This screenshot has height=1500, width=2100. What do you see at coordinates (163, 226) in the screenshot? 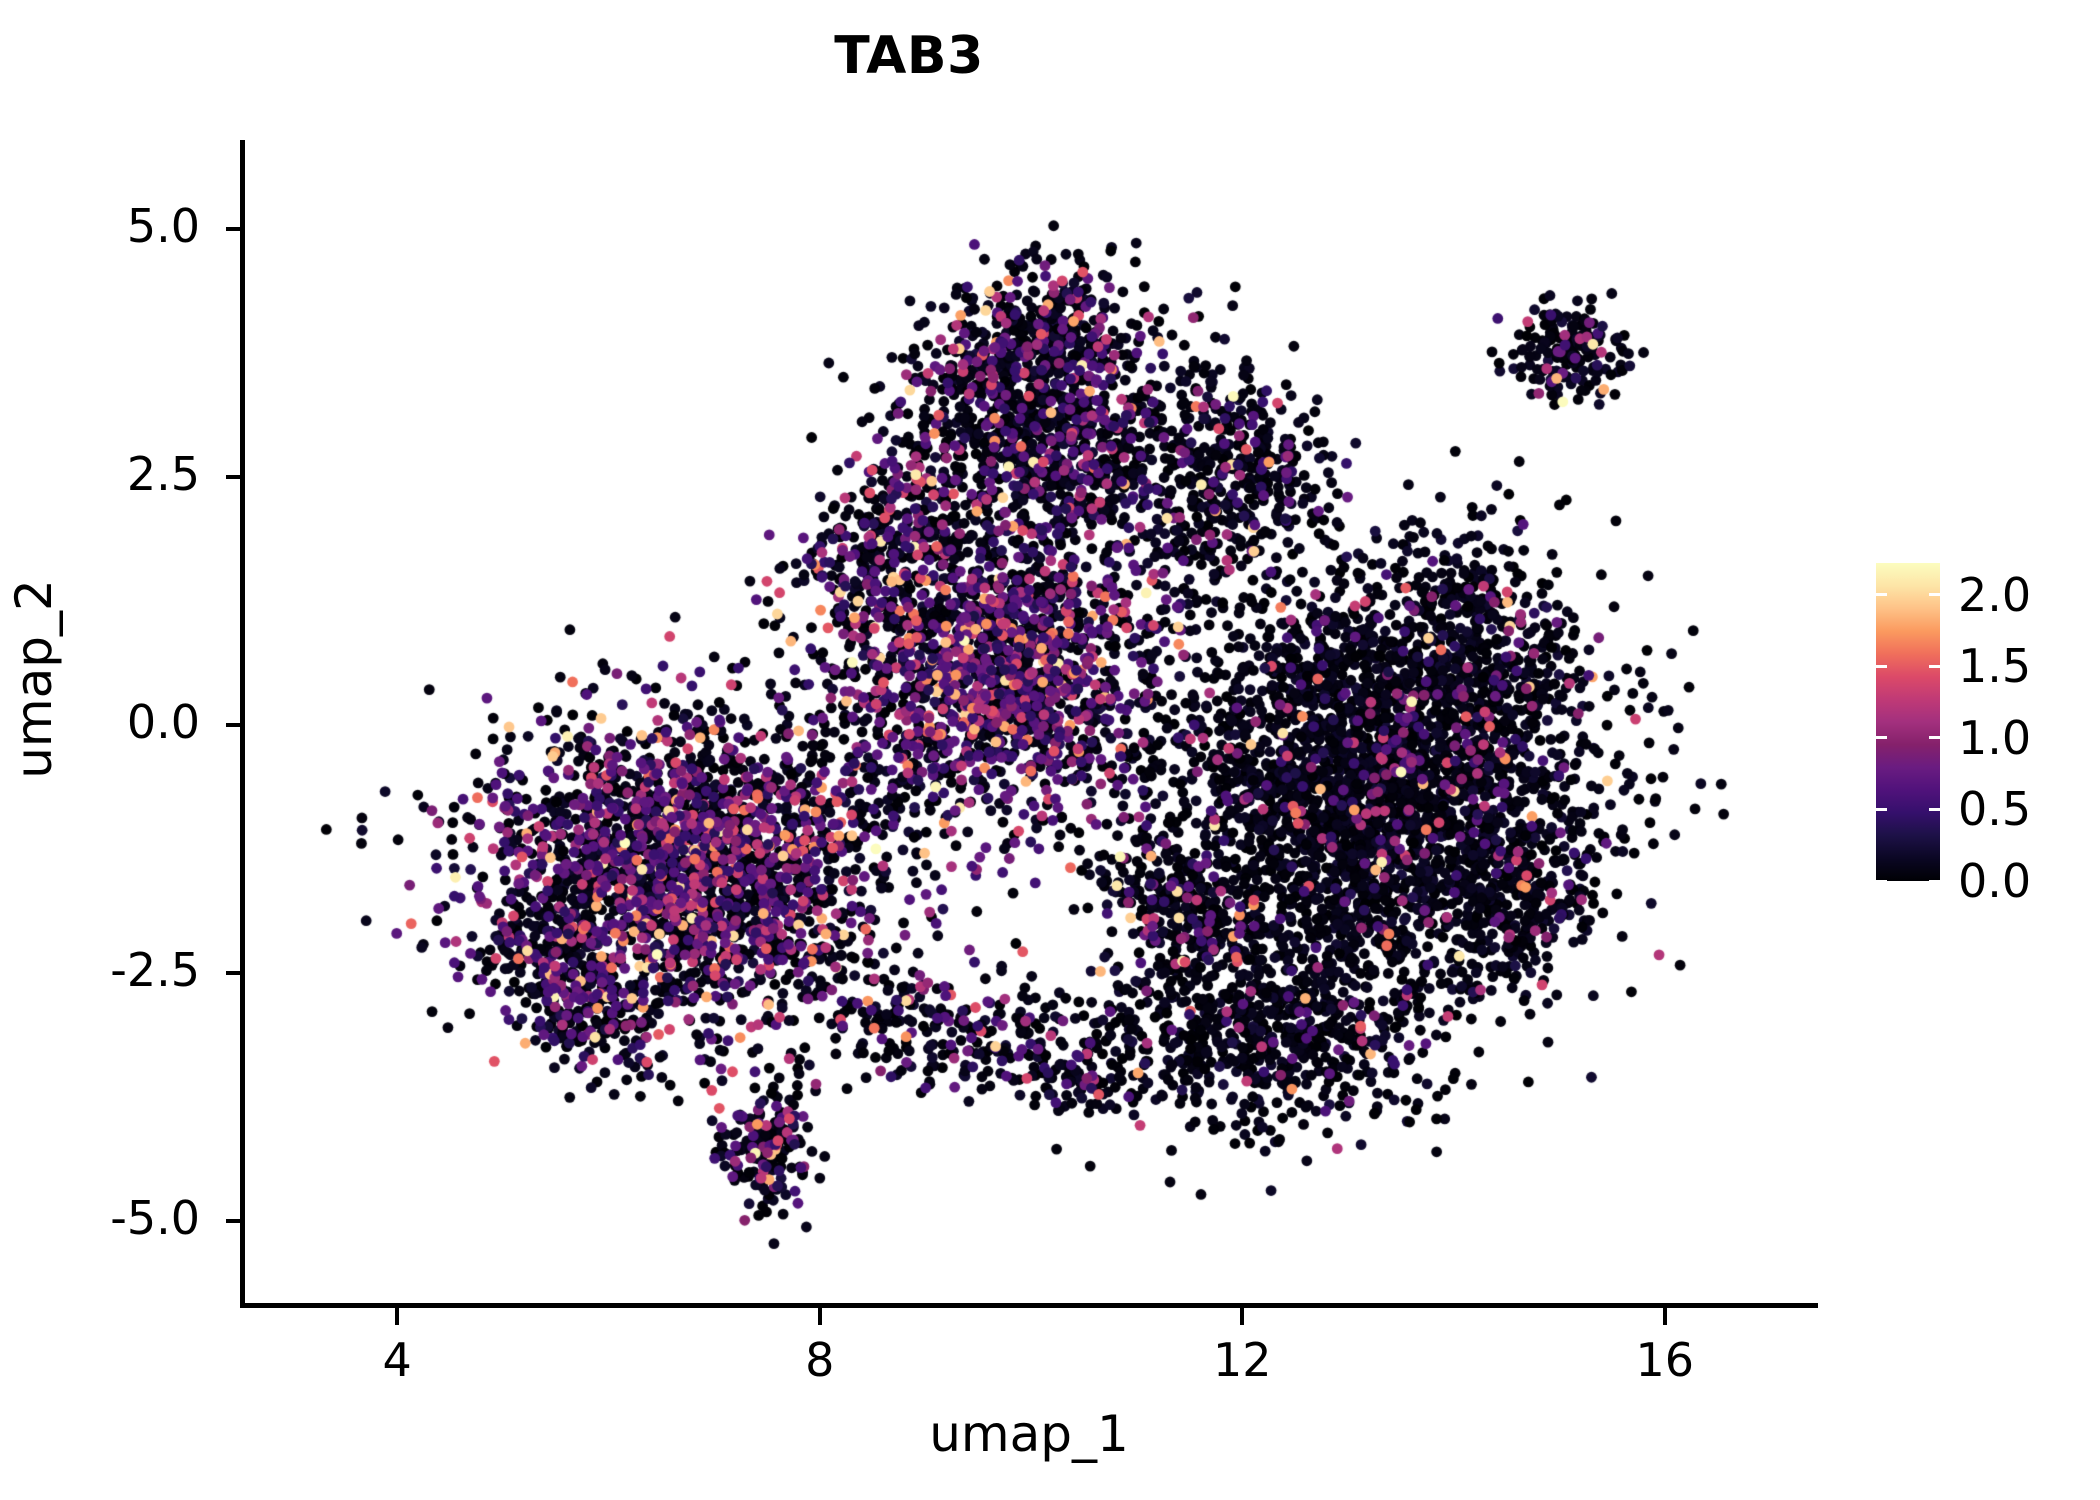
I see `y-tick-label: 5.0` at bounding box center [163, 226].